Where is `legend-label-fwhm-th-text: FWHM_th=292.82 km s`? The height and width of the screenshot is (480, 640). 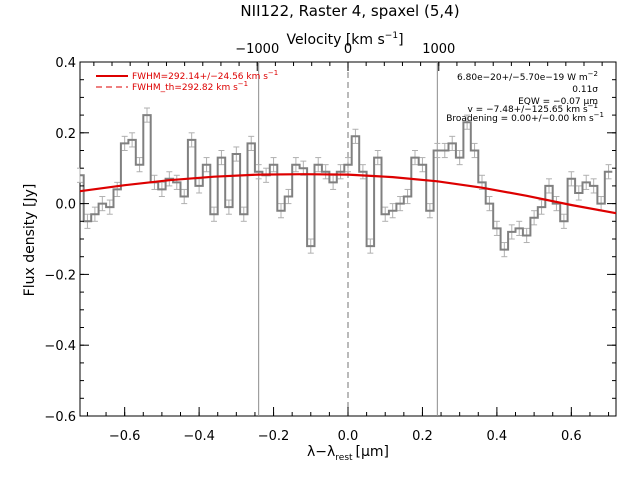
legend-label-fwhm-th-text: FWHM_th=292.82 km s is located at coordinates (185, 88).